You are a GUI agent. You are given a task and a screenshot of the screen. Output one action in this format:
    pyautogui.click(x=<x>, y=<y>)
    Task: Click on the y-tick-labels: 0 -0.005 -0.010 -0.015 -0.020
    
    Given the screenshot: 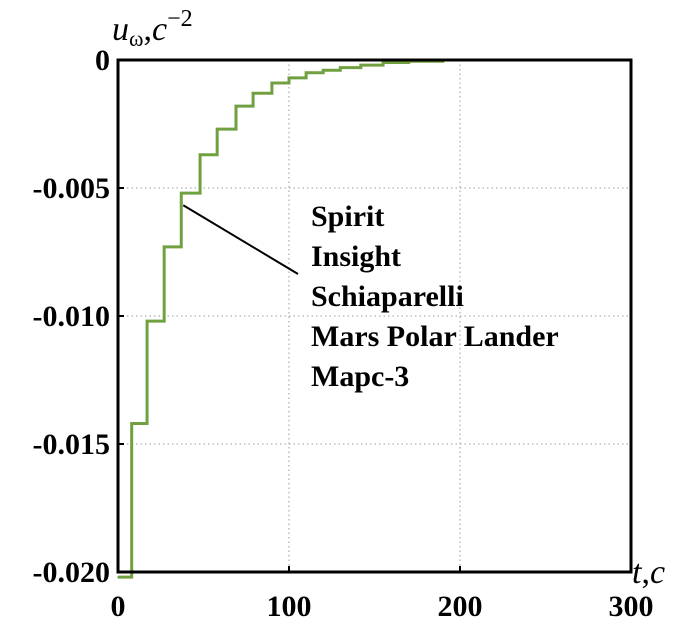 What is the action you would take?
    pyautogui.click(x=78, y=316)
    